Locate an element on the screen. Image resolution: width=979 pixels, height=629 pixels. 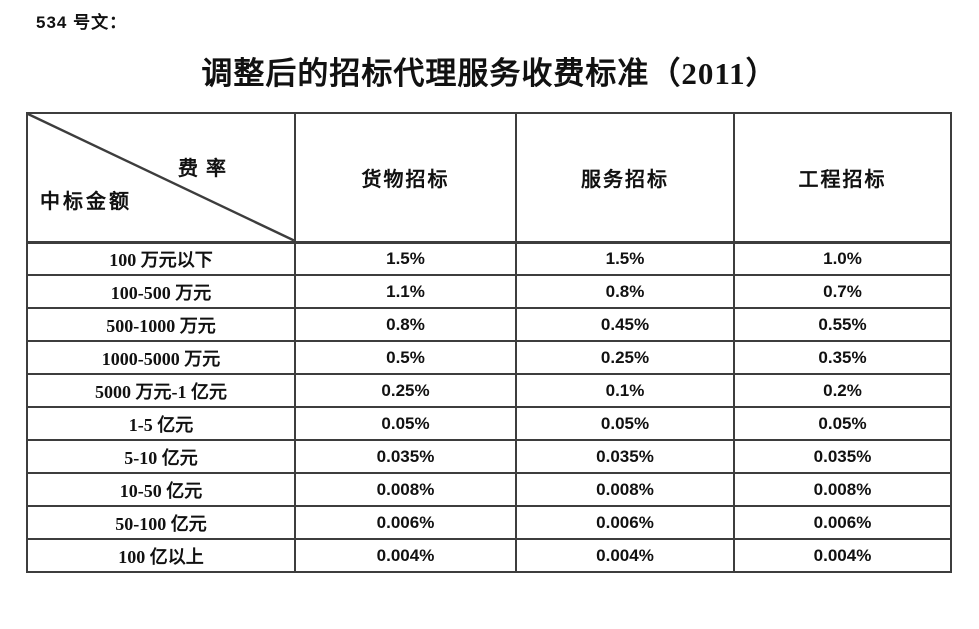
rate-cell-service: 1.5% is located at coordinates (625, 258).